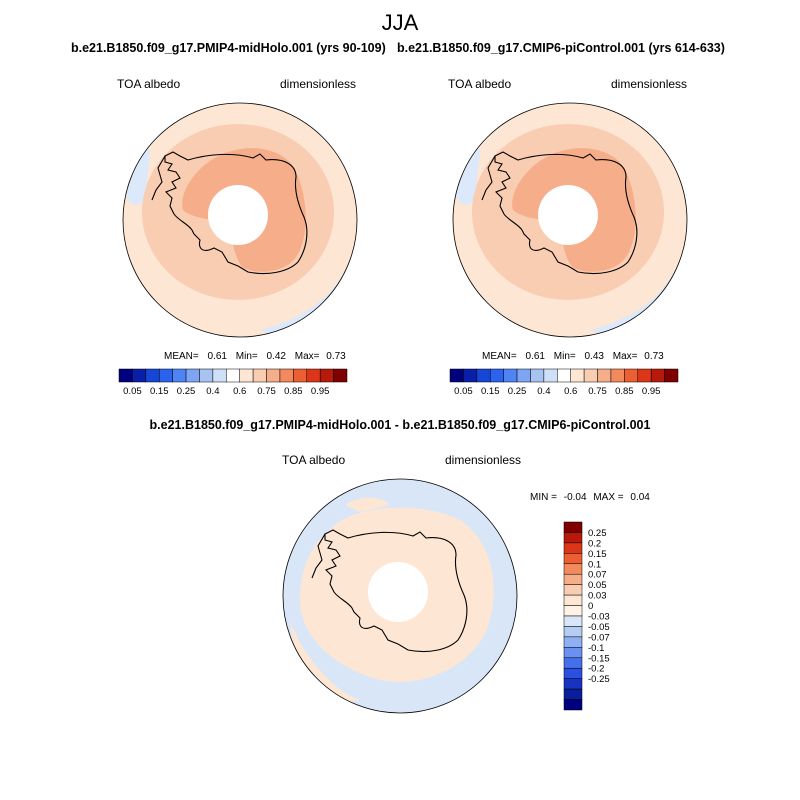  I want to click on panel-1-variable-label: TOA albedo, so click(149, 84).